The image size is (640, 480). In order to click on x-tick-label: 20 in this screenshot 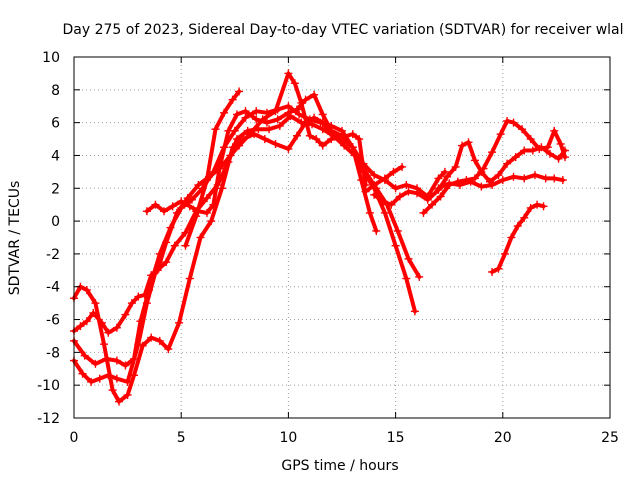, I will do `click(503, 438)`.